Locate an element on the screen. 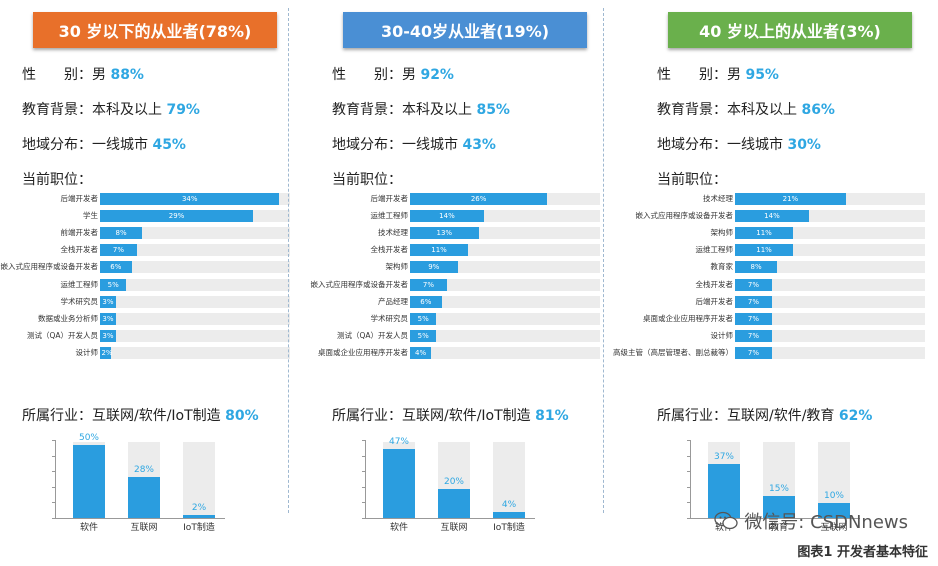 This screenshot has height=566, width=938. region-stat: 地域分布：一线城市 43% is located at coordinates (414, 144).